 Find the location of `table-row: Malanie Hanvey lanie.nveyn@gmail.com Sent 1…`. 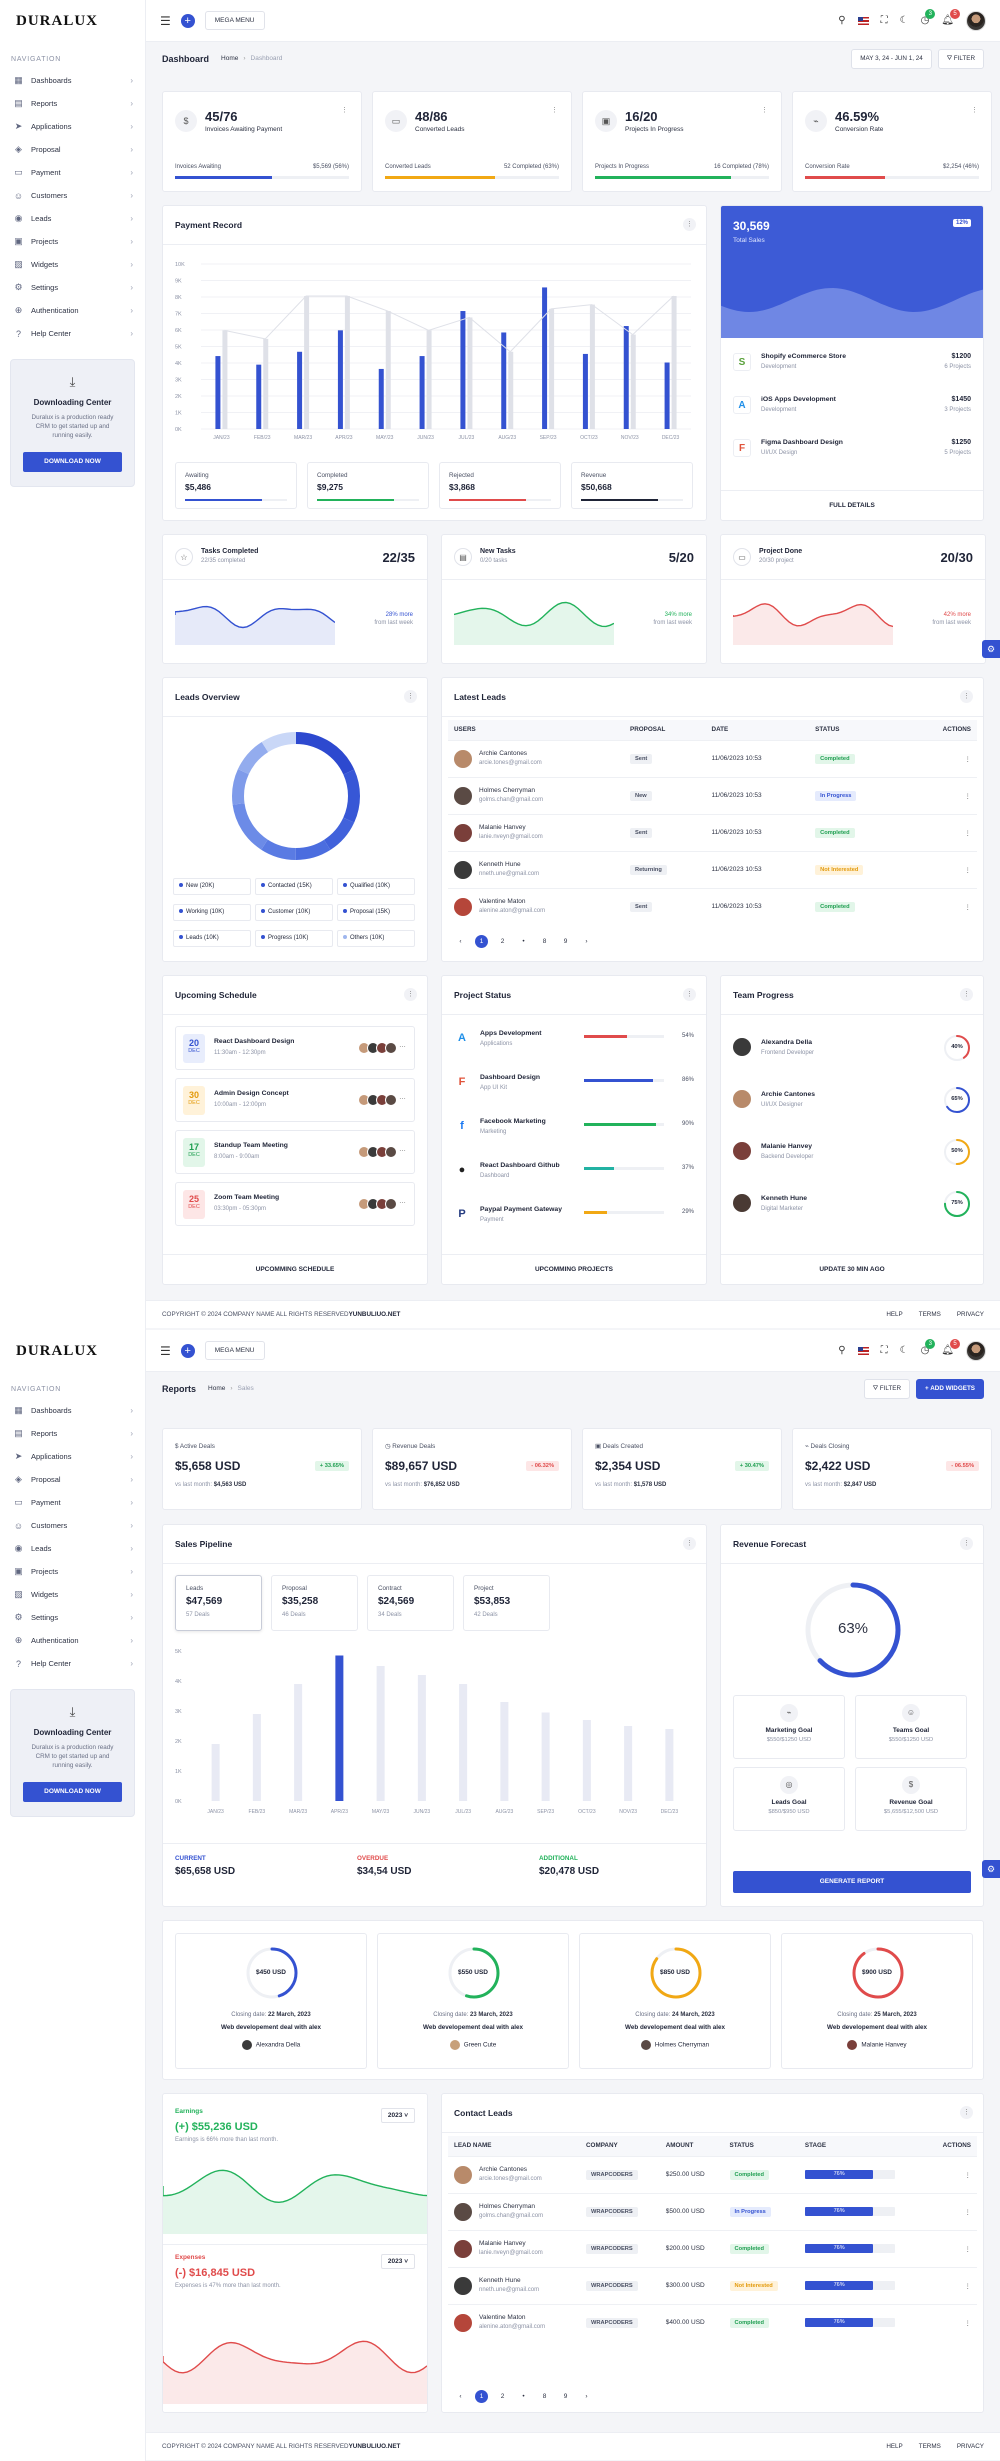

table-row: Malanie Hanvey lanie.nveyn@gmail.com Sent 1… is located at coordinates (712, 832).